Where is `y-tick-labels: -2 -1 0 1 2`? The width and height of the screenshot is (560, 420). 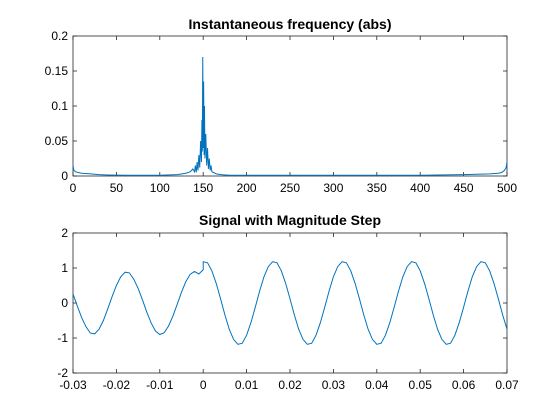
y-tick-labels: -2 -1 0 1 2 is located at coordinates (62, 303).